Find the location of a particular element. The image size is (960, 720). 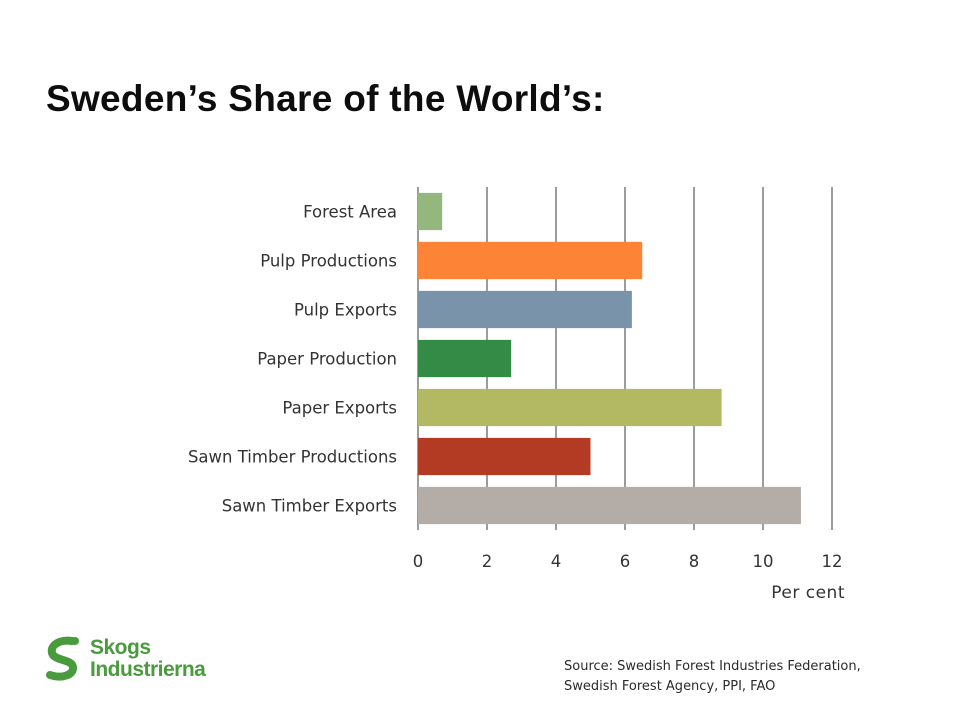

logo-line-2: Industrierna is located at coordinates (148, 669).